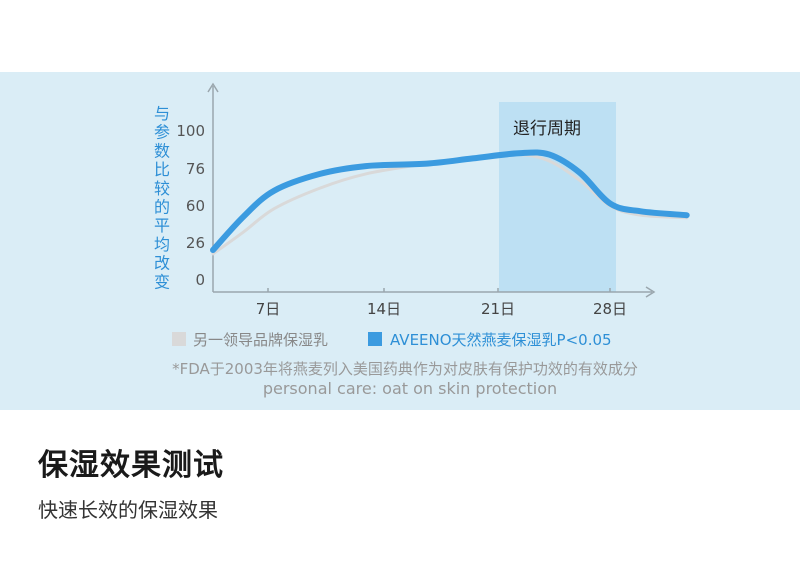 This screenshot has width=800, height=570. What do you see at coordinates (190, 131) in the screenshot?
I see `y-tick-label: 100` at bounding box center [190, 131].